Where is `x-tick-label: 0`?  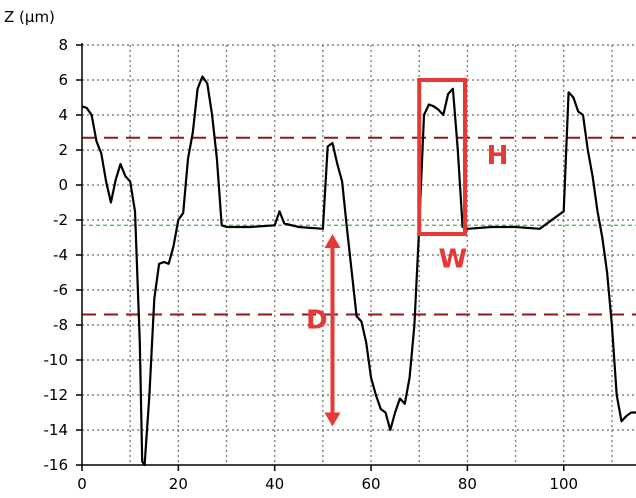
x-tick-label: 0 is located at coordinates (82, 484).